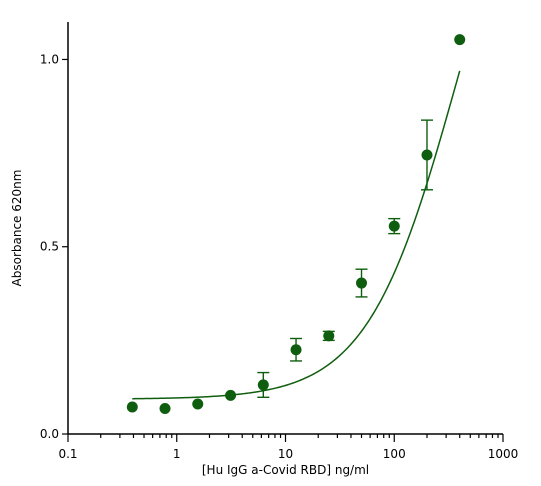  What do you see at coordinates (49, 59) in the screenshot?
I see `y-tick-label: 1.0` at bounding box center [49, 59].